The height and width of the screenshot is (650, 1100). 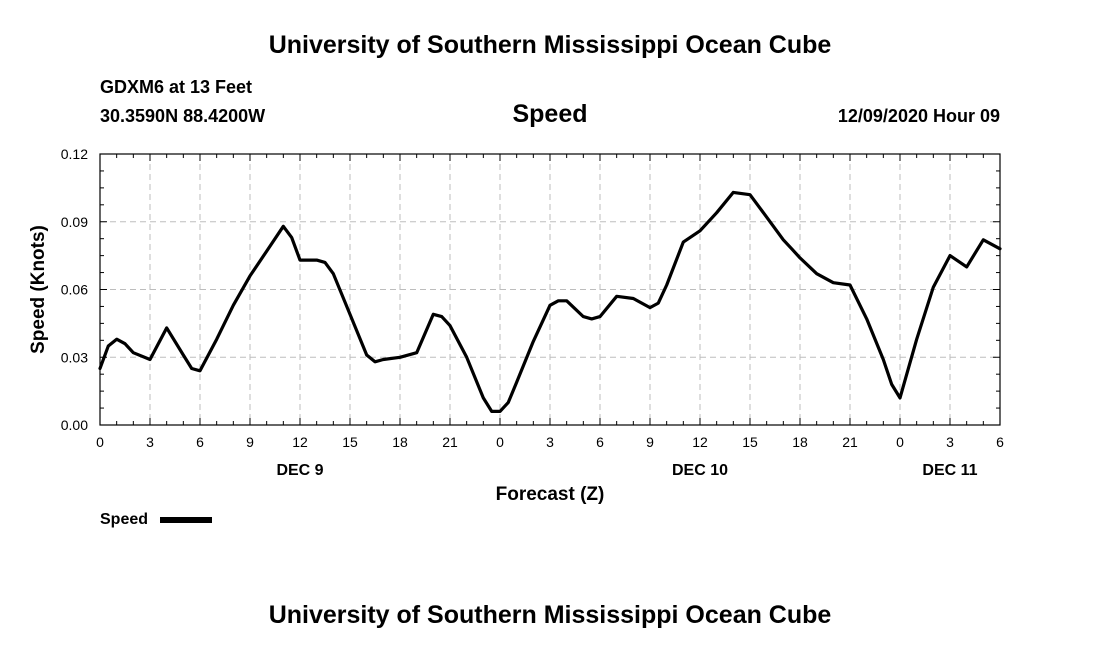 What do you see at coordinates (74, 425) in the screenshot?
I see `y-tick-label: 0.00` at bounding box center [74, 425].